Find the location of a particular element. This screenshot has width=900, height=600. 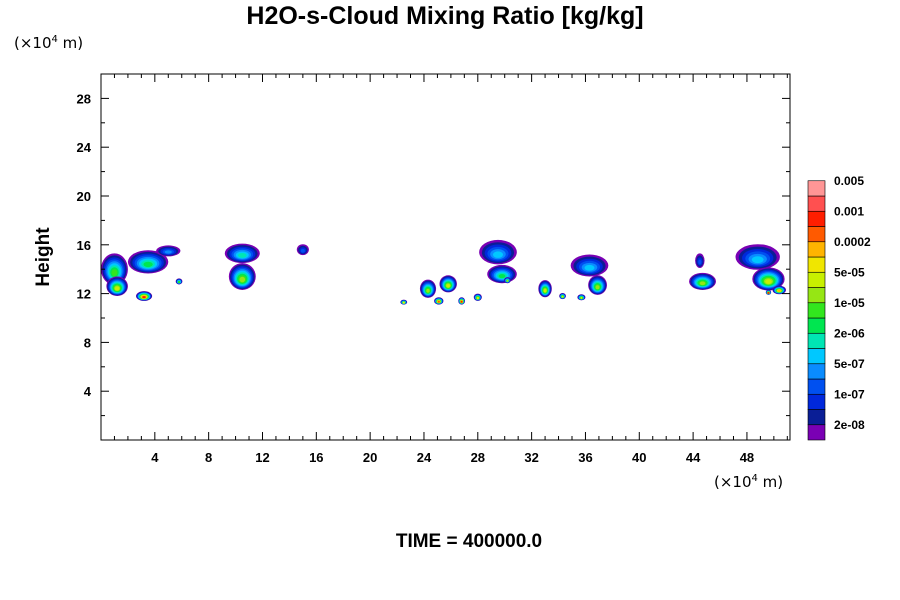

y-tick-label: 16 is located at coordinates (84, 245).